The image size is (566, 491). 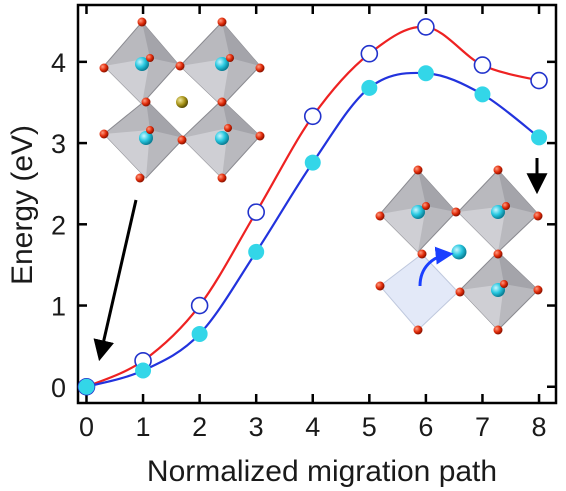 I want to click on y-tick-label: 0, so click(x=58, y=388).